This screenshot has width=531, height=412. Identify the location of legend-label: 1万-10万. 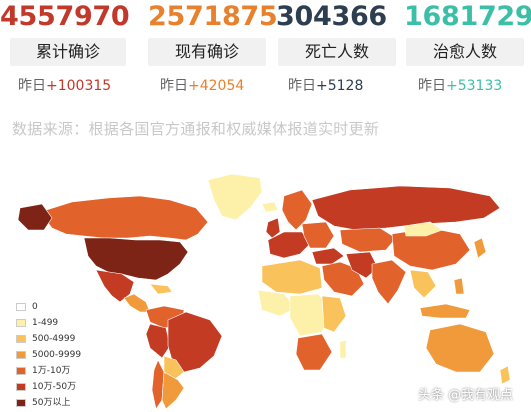
(51, 371).